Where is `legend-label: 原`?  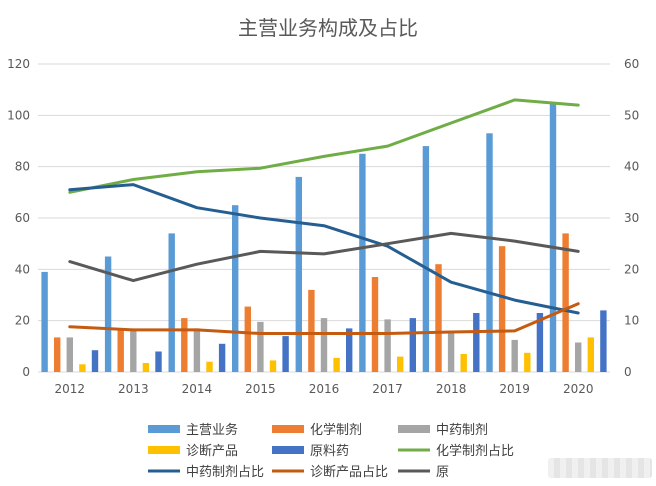
legend-label: 原 is located at coordinates (442, 472).